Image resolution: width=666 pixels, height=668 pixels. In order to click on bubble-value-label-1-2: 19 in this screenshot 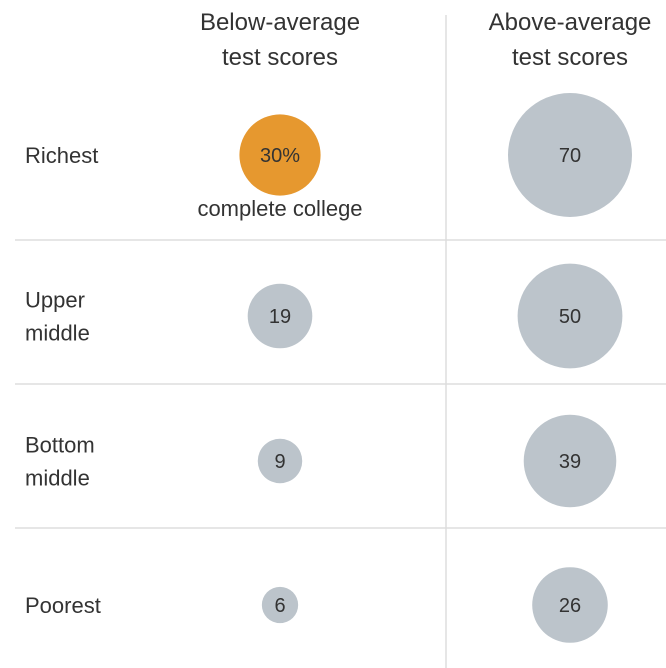, I will do `click(280, 317)`.